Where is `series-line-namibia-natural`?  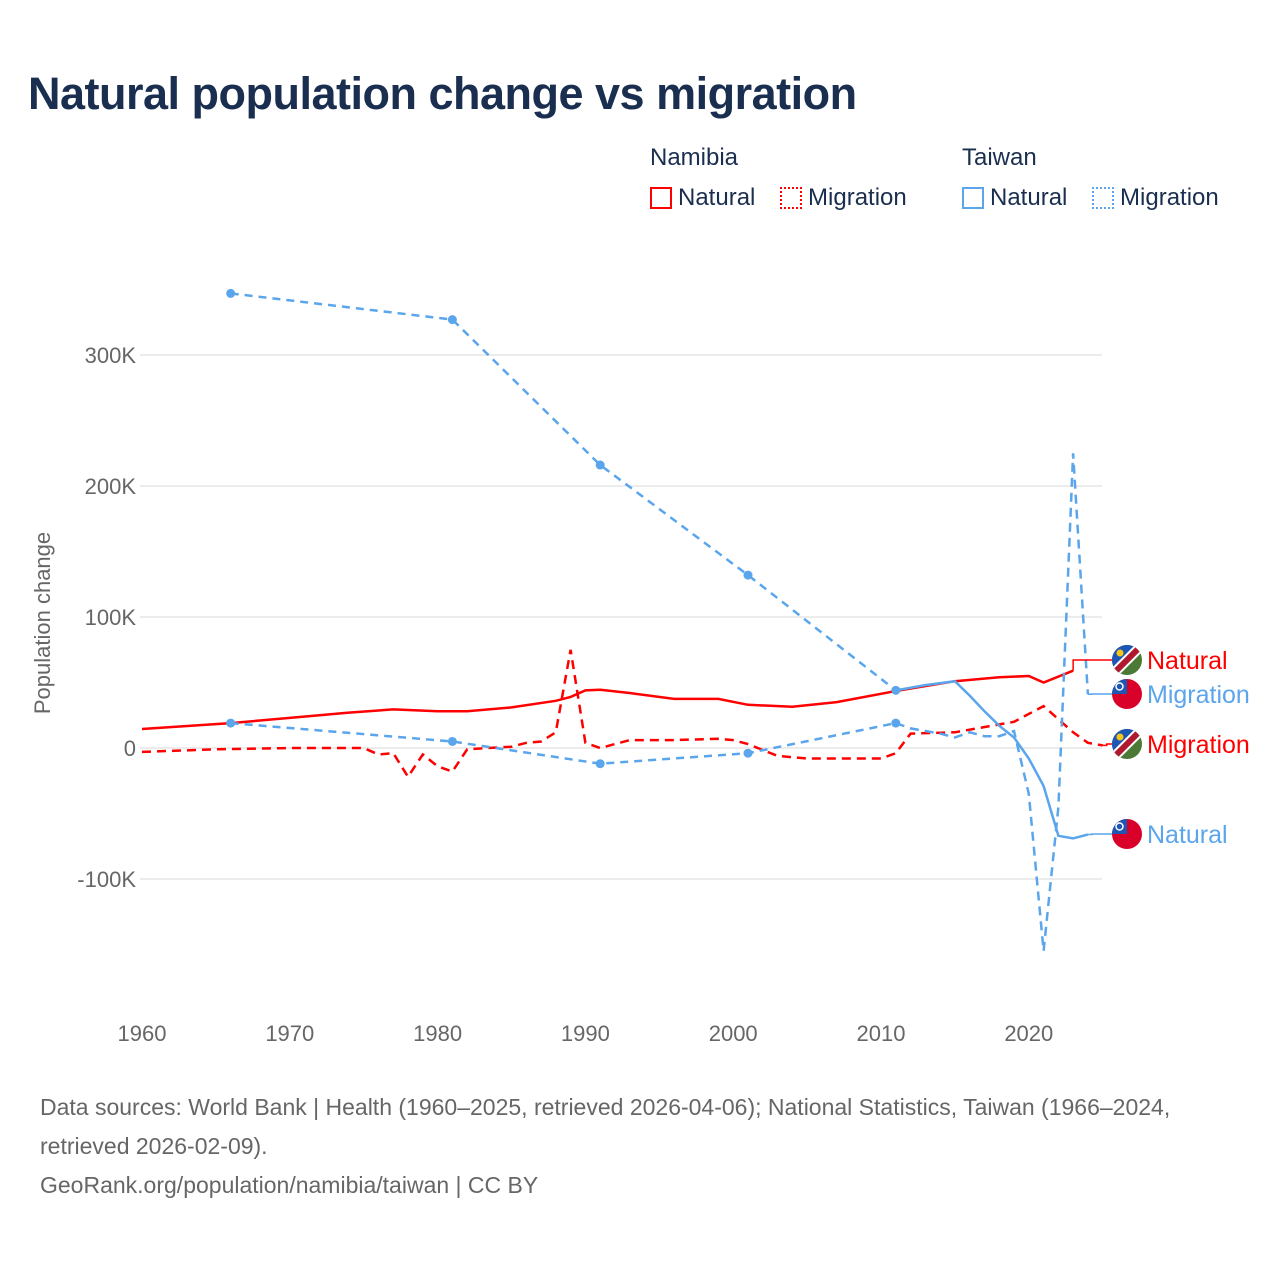 series-line-namibia-natural is located at coordinates (607, 700).